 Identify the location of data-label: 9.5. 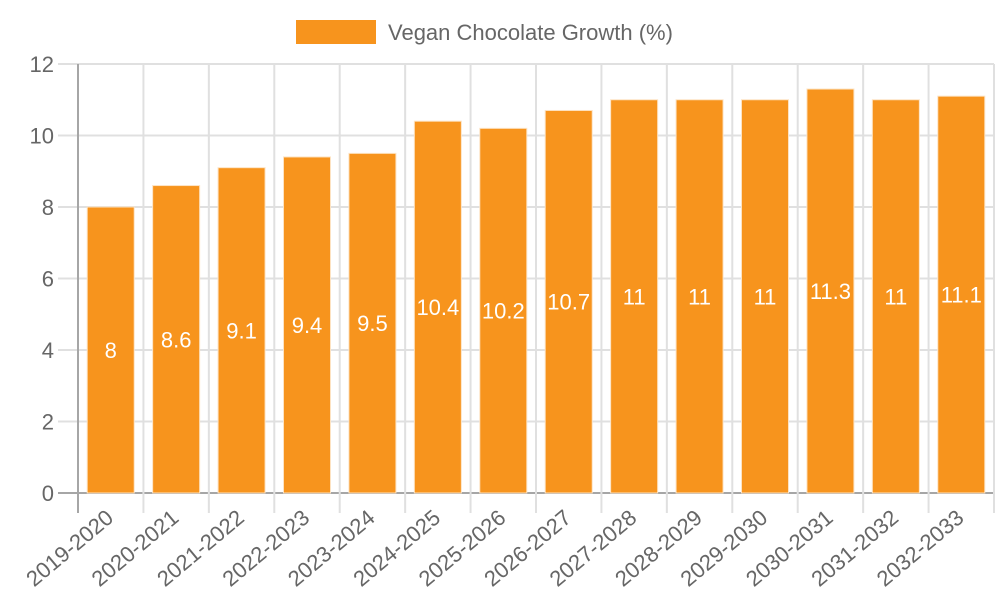
(372, 323).